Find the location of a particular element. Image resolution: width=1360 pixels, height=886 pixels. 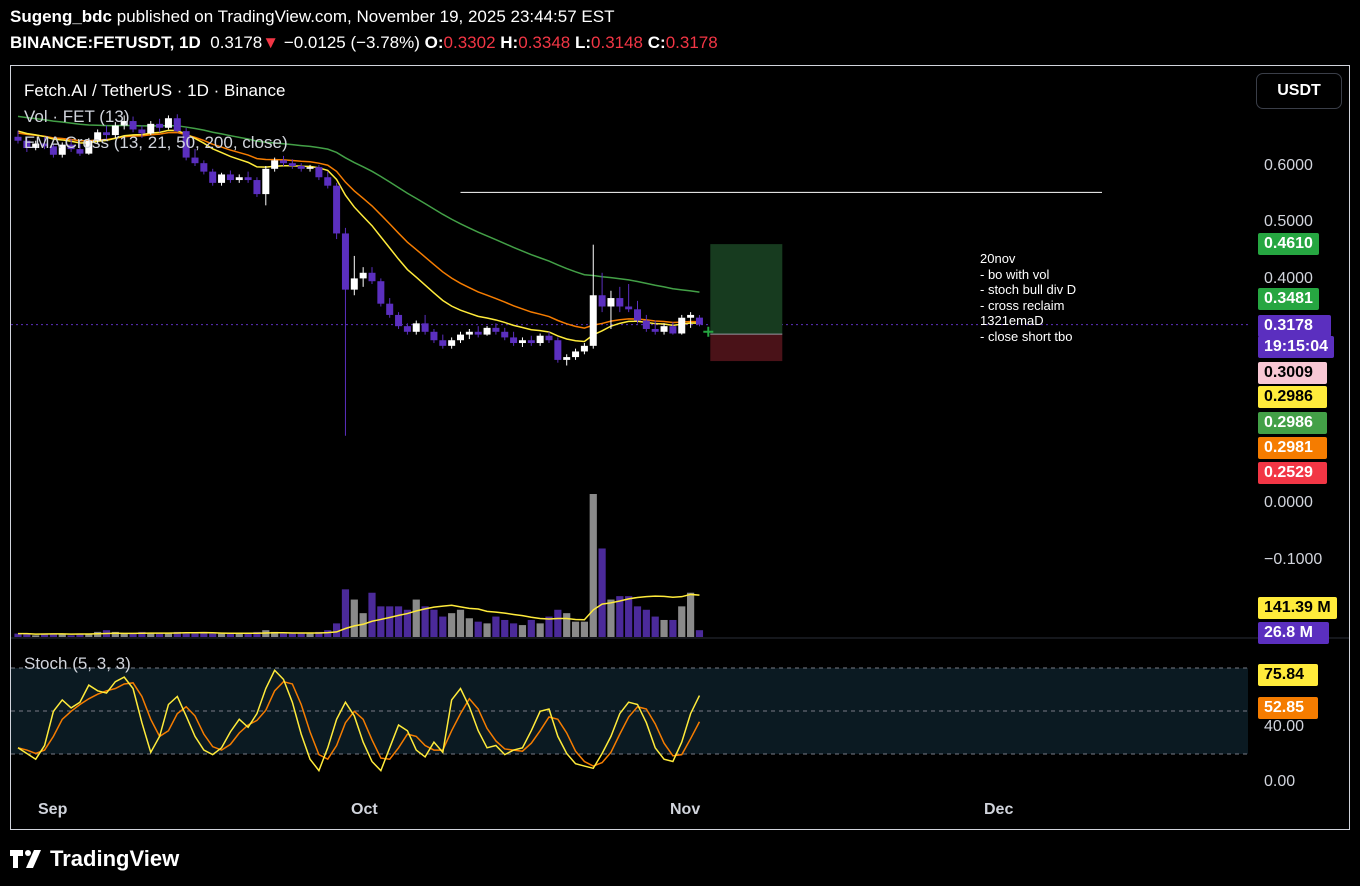

last-price: 0.3178 is located at coordinates (236, 42).